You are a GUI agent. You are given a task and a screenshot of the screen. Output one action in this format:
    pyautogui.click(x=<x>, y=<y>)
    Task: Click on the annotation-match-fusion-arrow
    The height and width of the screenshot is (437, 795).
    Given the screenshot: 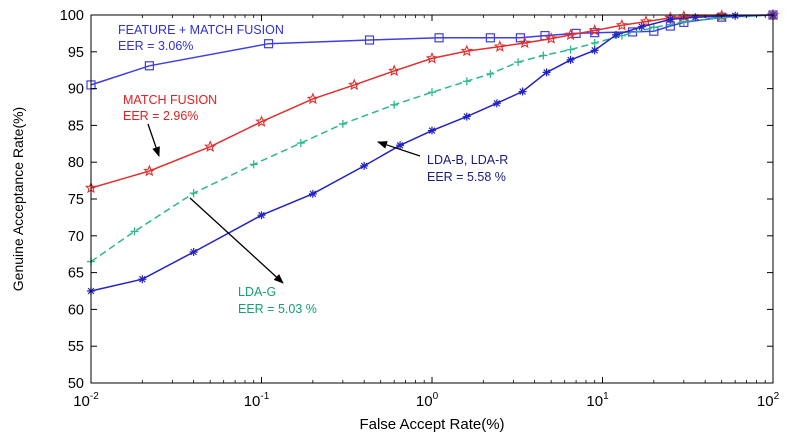 What is the action you would take?
    pyautogui.click(x=153, y=140)
    